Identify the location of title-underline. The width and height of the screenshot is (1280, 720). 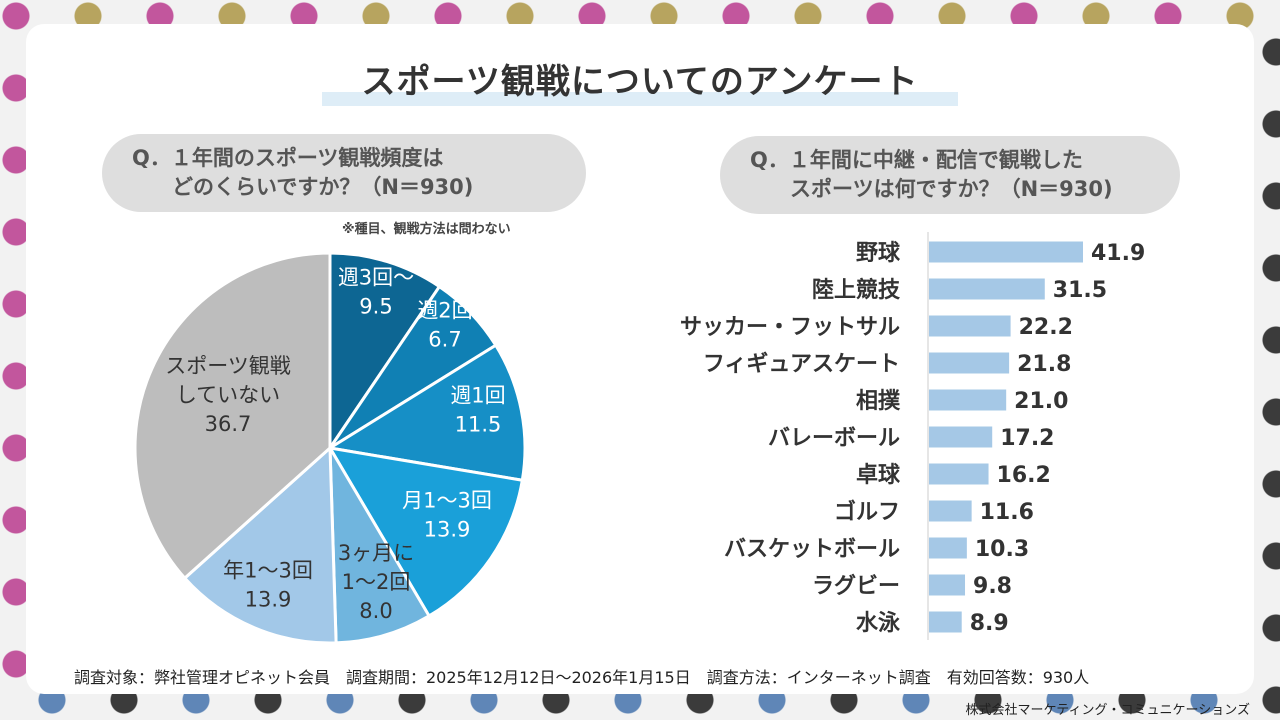
(640, 99).